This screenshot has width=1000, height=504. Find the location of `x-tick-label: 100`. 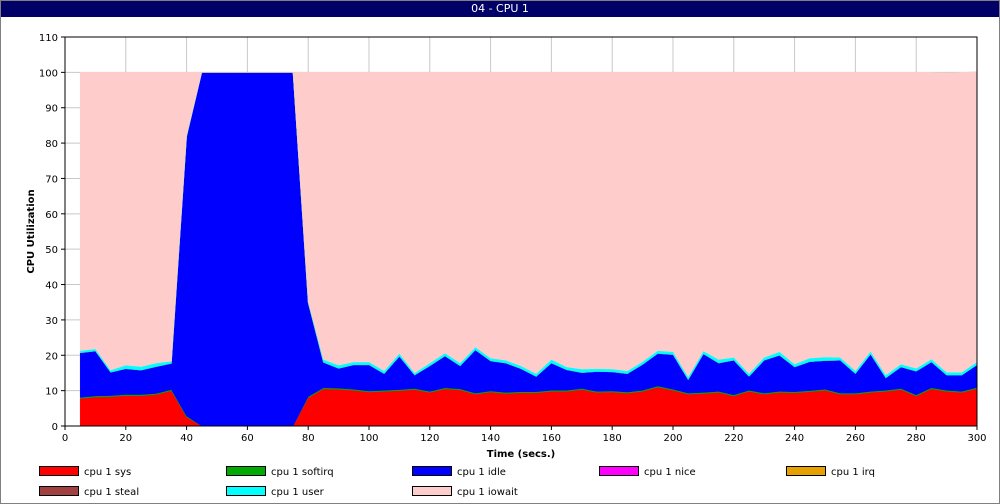

x-tick-label: 100 is located at coordinates (368, 438).